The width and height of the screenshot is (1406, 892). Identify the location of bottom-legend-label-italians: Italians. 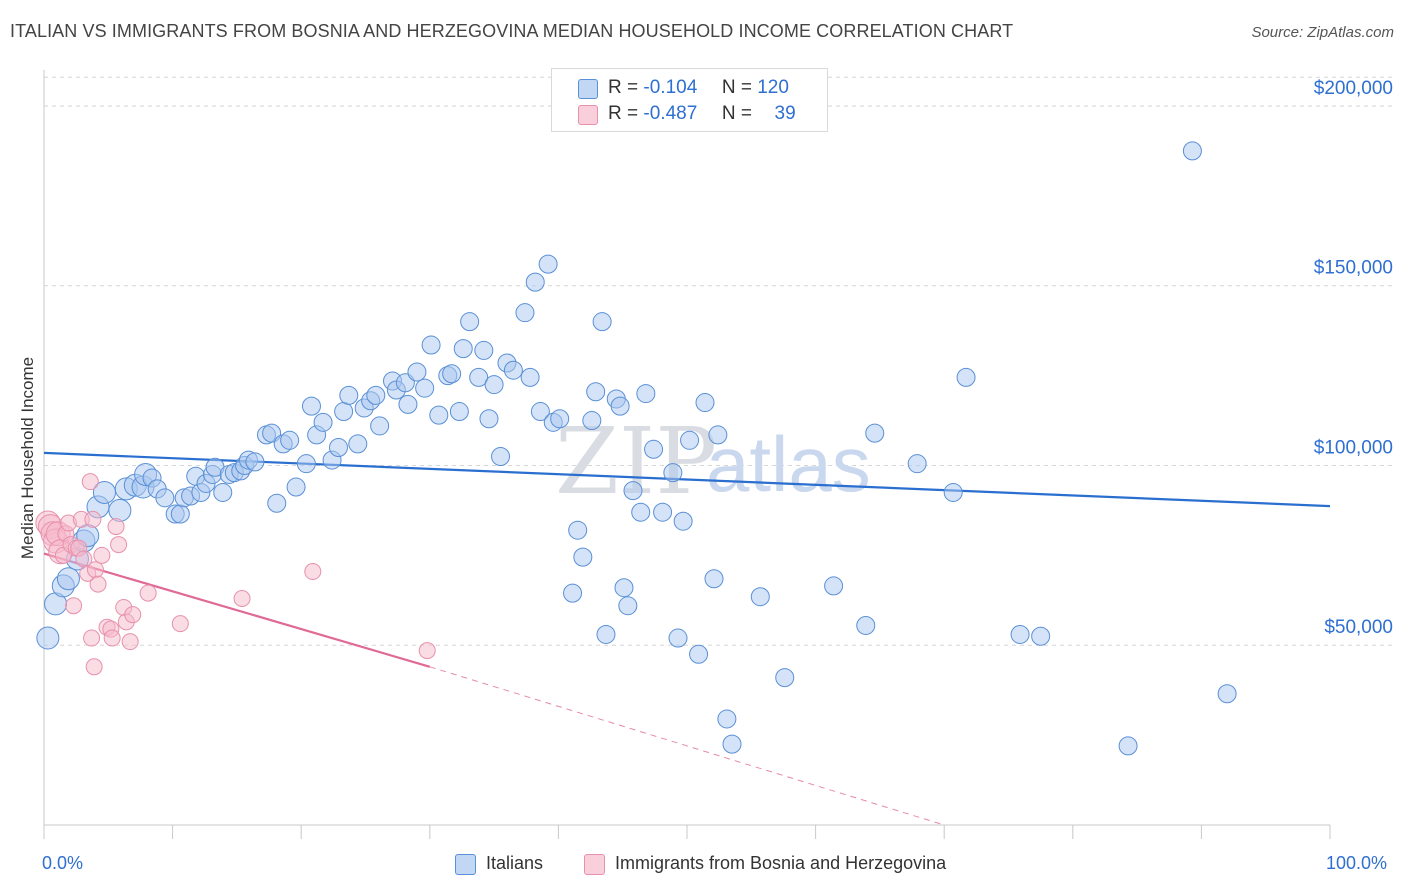
(515, 863).